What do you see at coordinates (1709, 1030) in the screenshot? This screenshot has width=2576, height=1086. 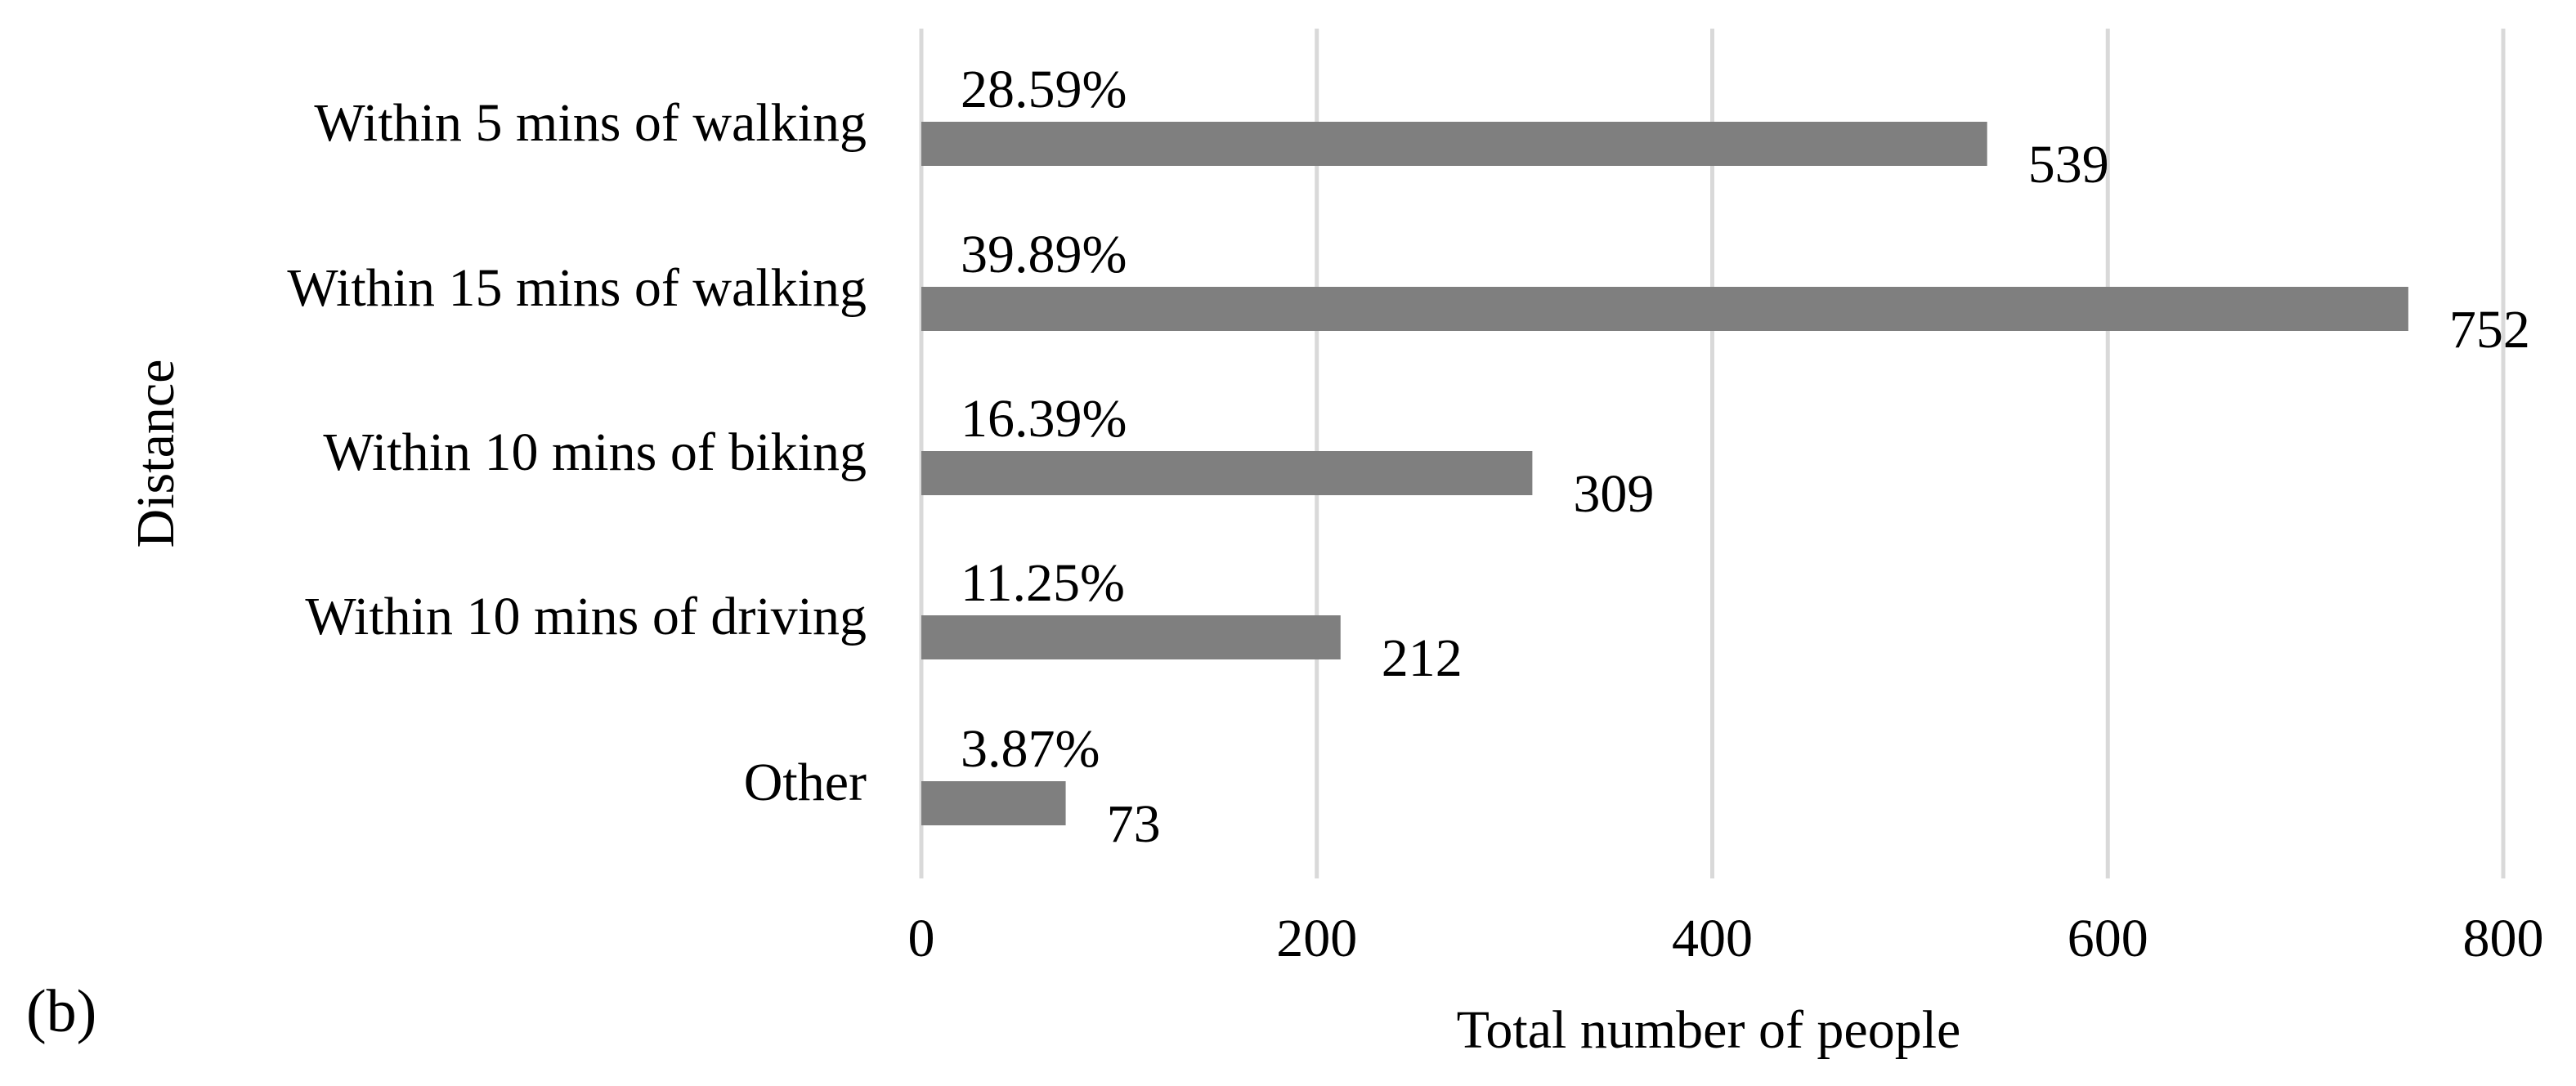 I see `x-axis-title: Total number of people` at bounding box center [1709, 1030].